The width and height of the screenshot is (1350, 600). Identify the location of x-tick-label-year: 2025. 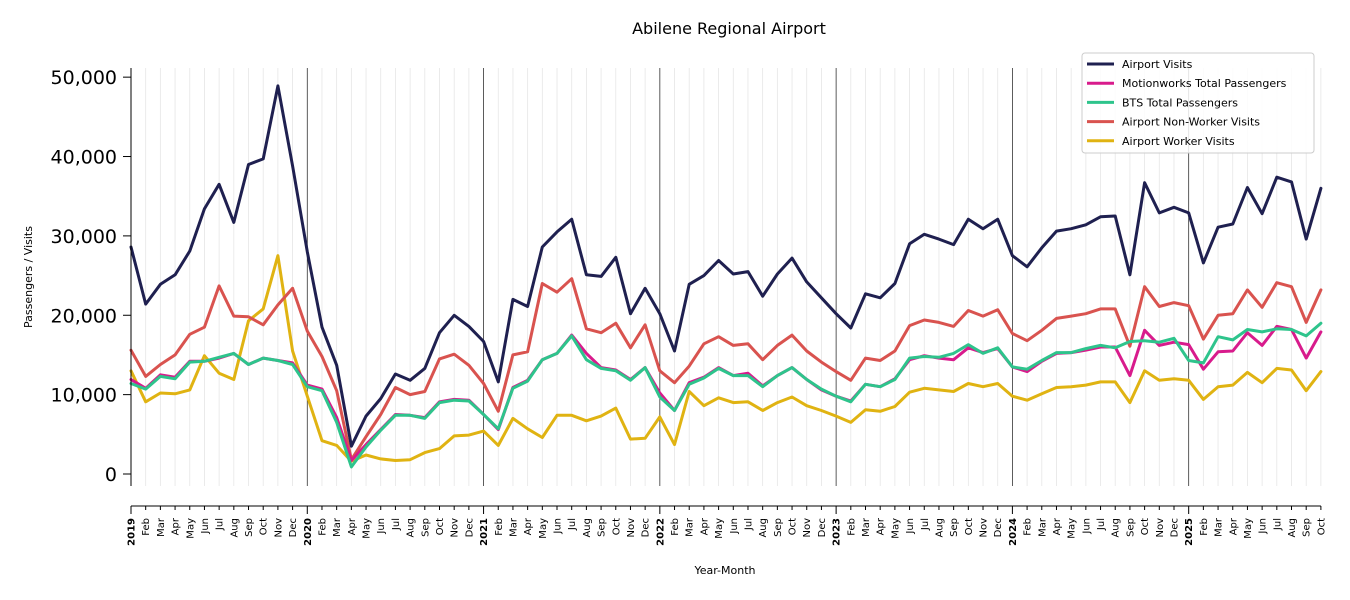
(1189, 532).